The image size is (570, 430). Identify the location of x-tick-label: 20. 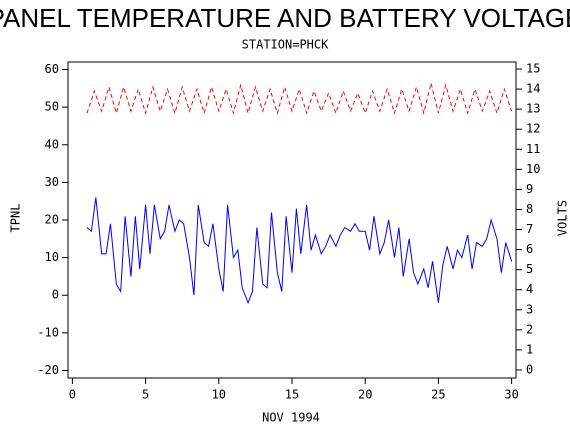
(365, 395).